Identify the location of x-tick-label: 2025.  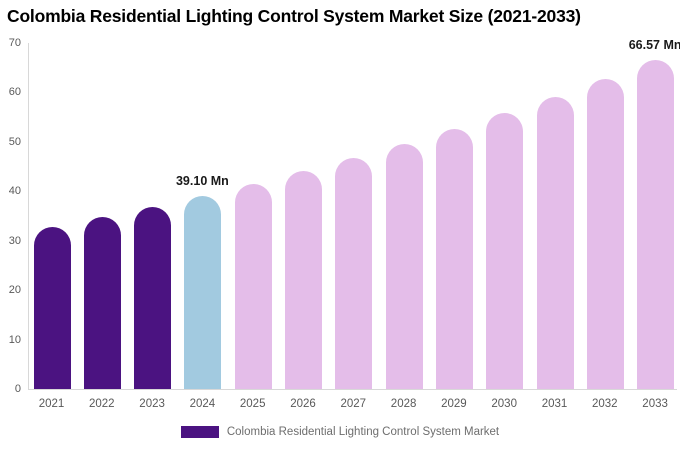
(252, 404).